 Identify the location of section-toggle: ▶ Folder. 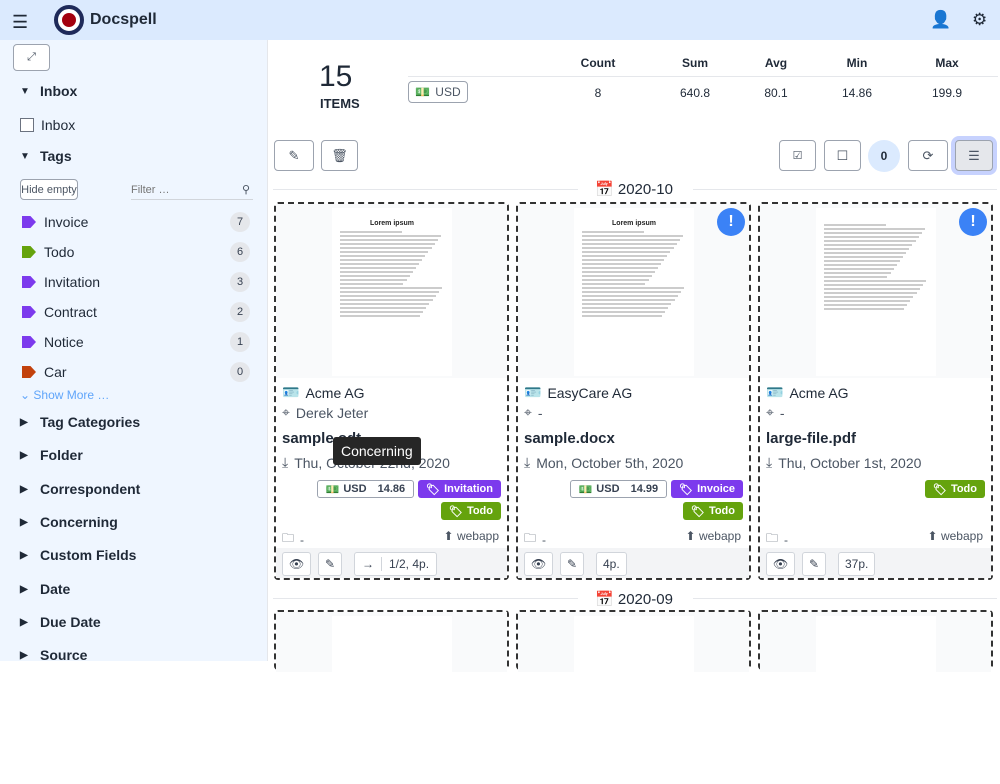
(51, 455).